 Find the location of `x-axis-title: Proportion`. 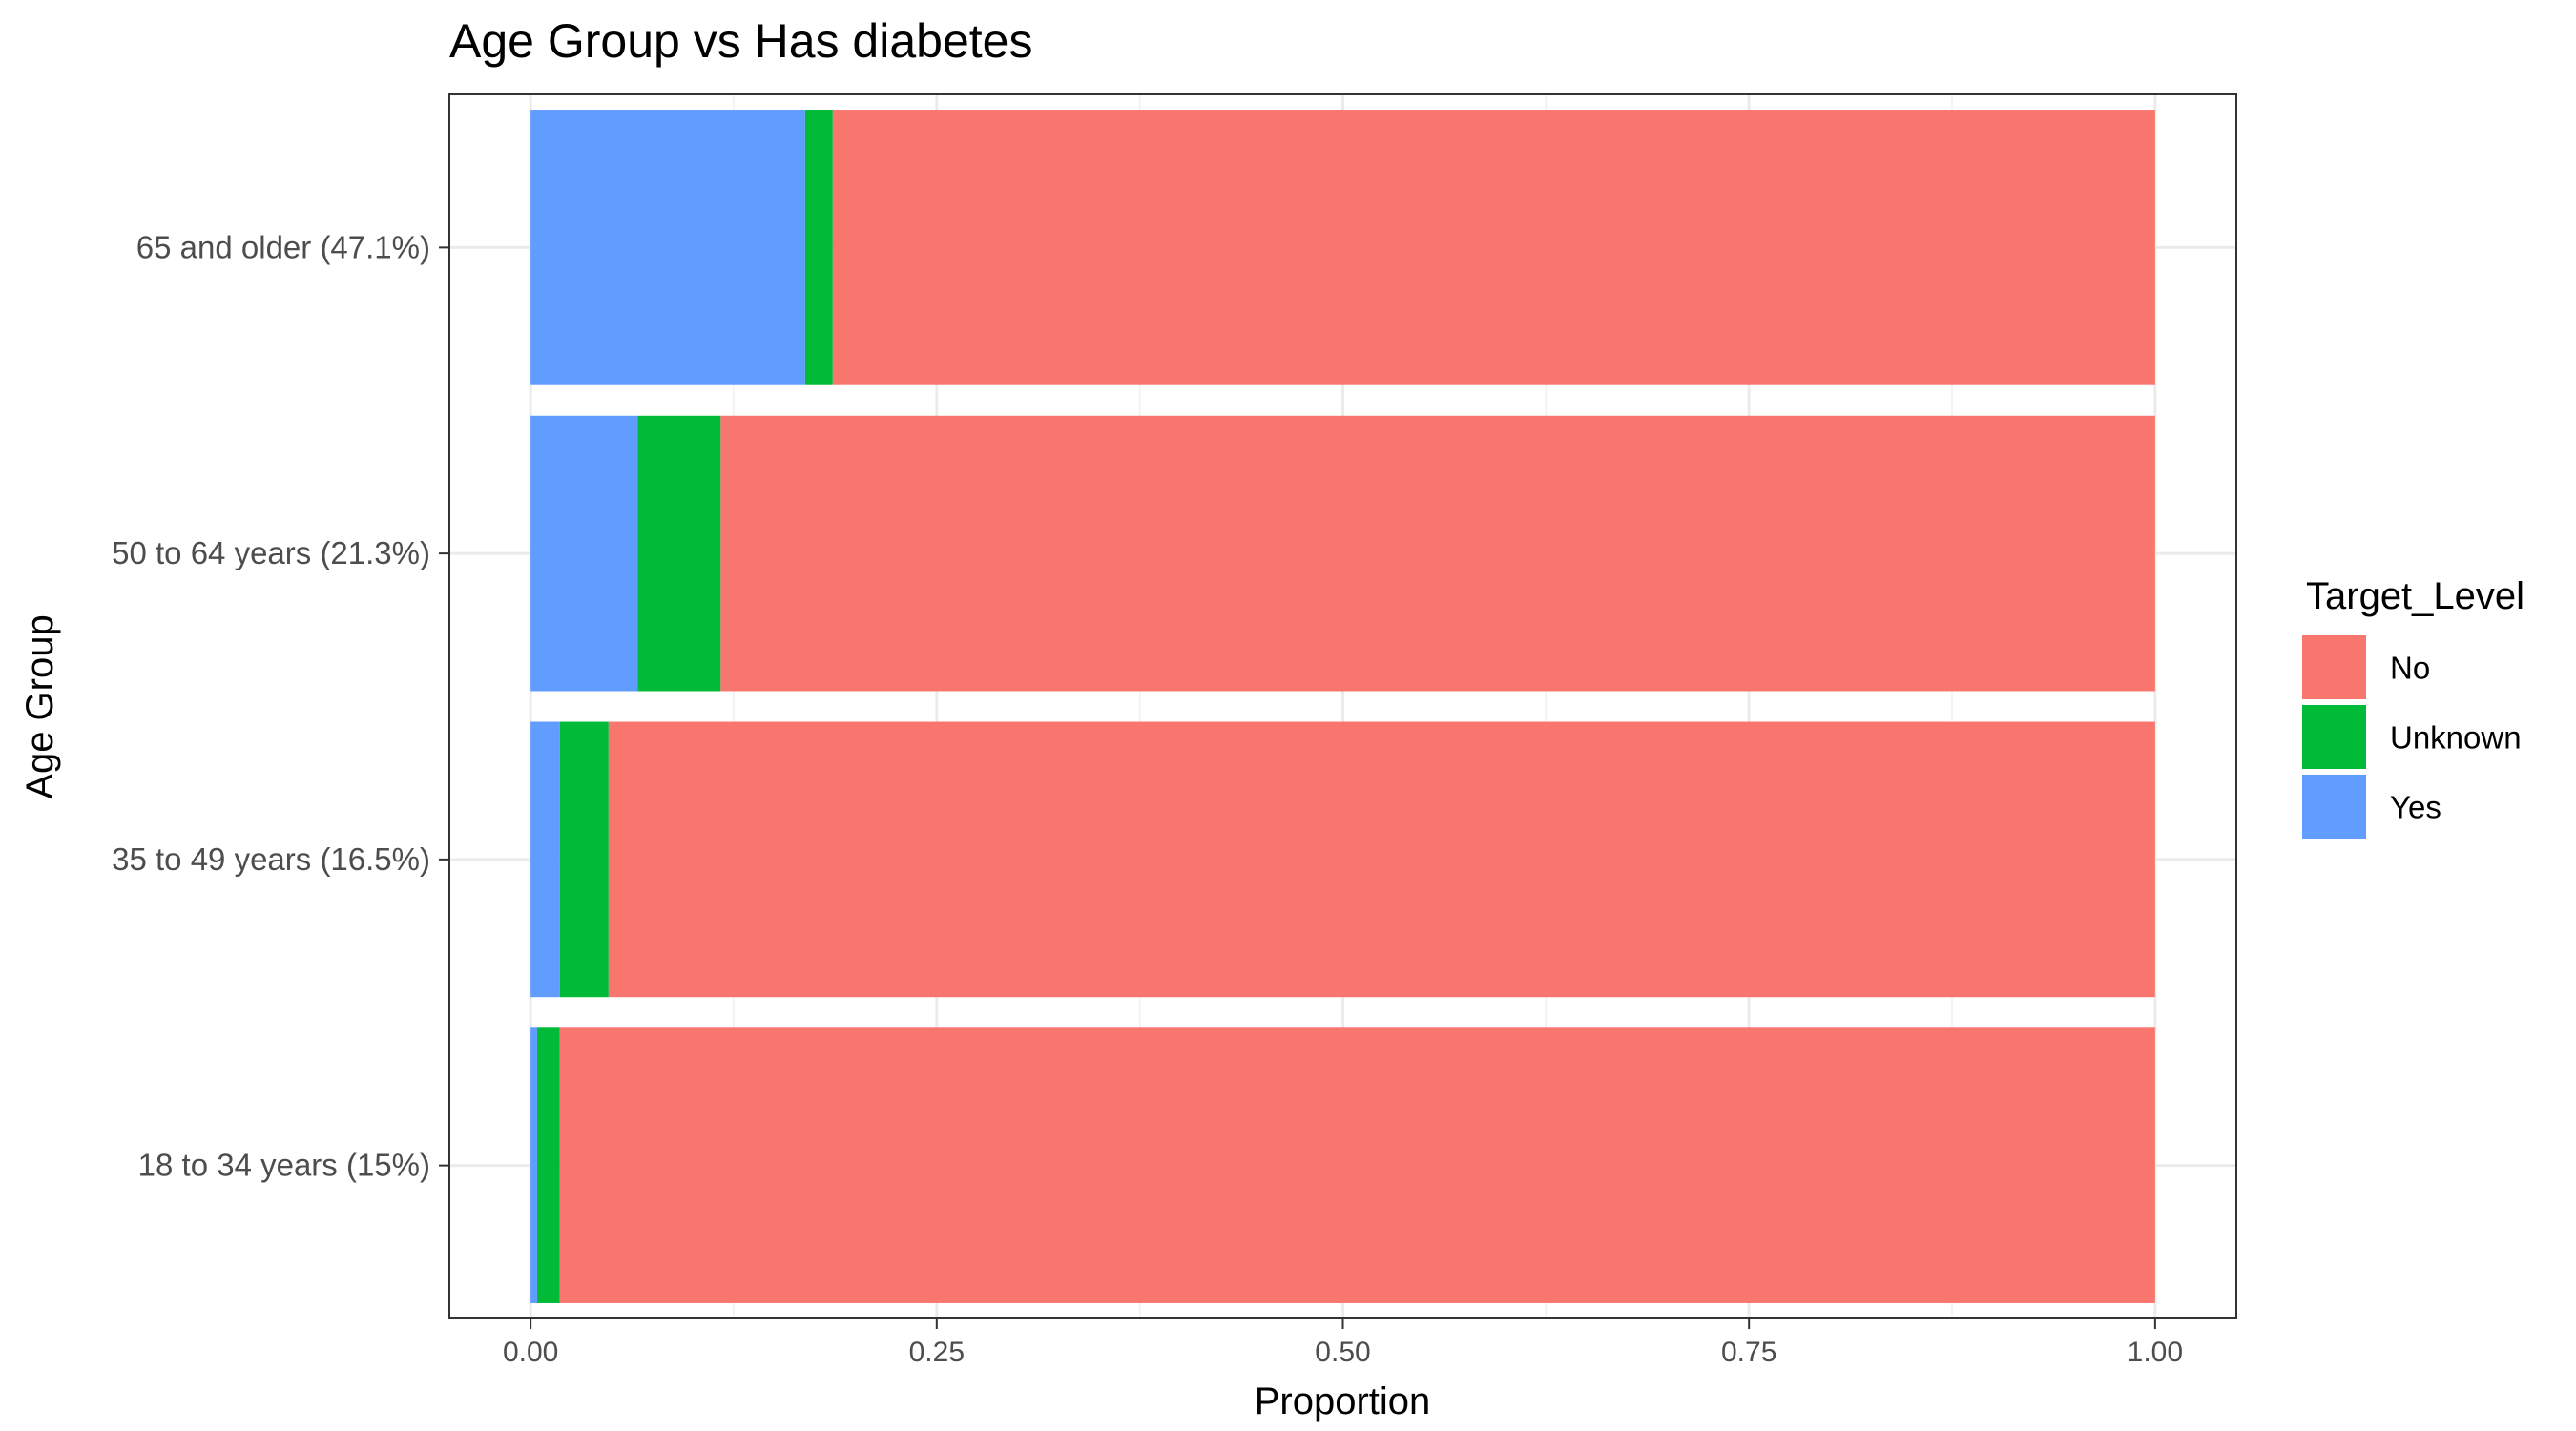

x-axis-title: Proportion is located at coordinates (1343, 1401).